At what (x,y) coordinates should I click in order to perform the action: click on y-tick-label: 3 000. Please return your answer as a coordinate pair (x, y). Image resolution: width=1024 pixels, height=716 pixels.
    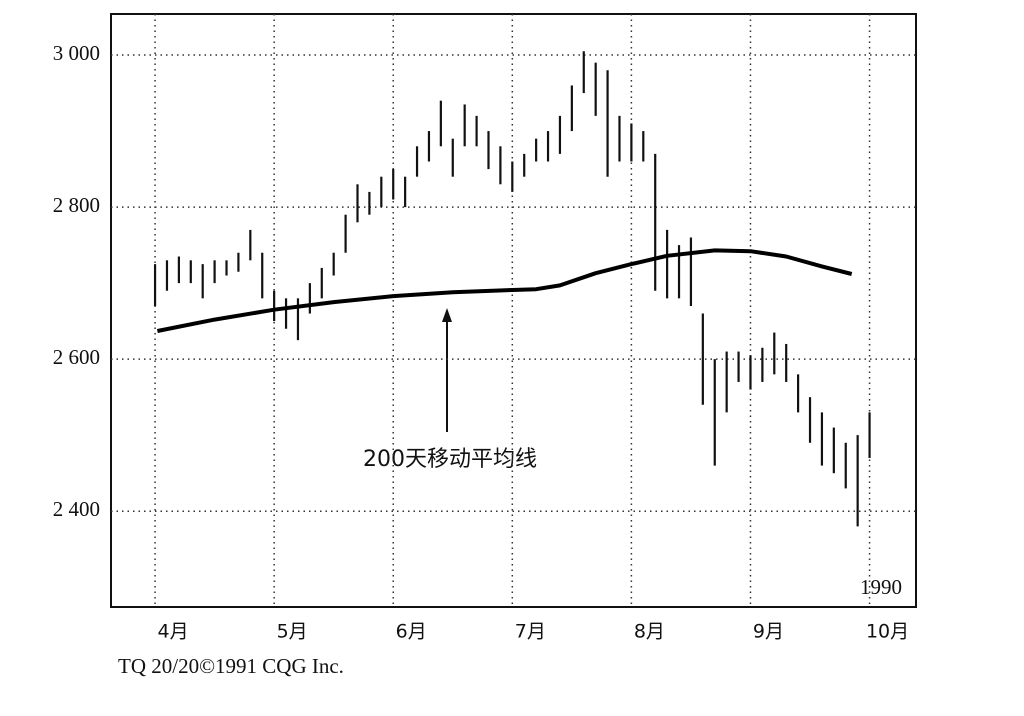
    Looking at the image, I should click on (76, 53).